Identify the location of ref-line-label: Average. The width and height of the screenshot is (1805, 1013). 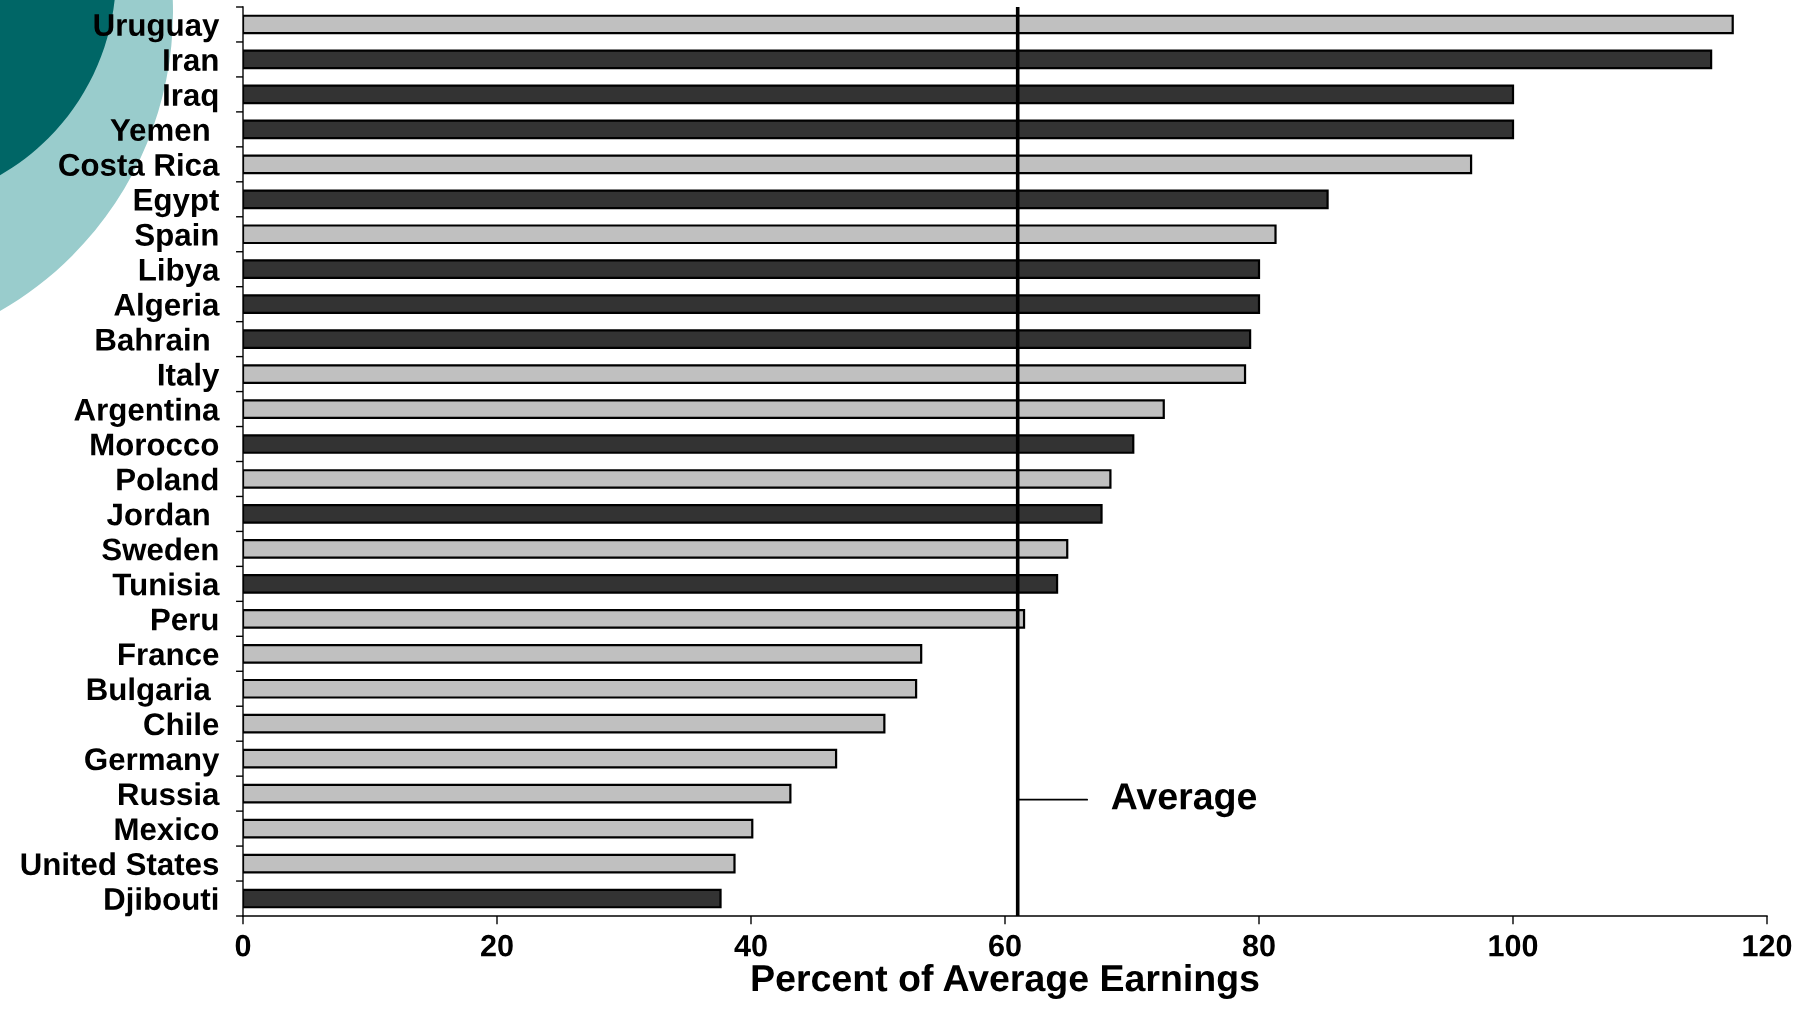
(1184, 800).